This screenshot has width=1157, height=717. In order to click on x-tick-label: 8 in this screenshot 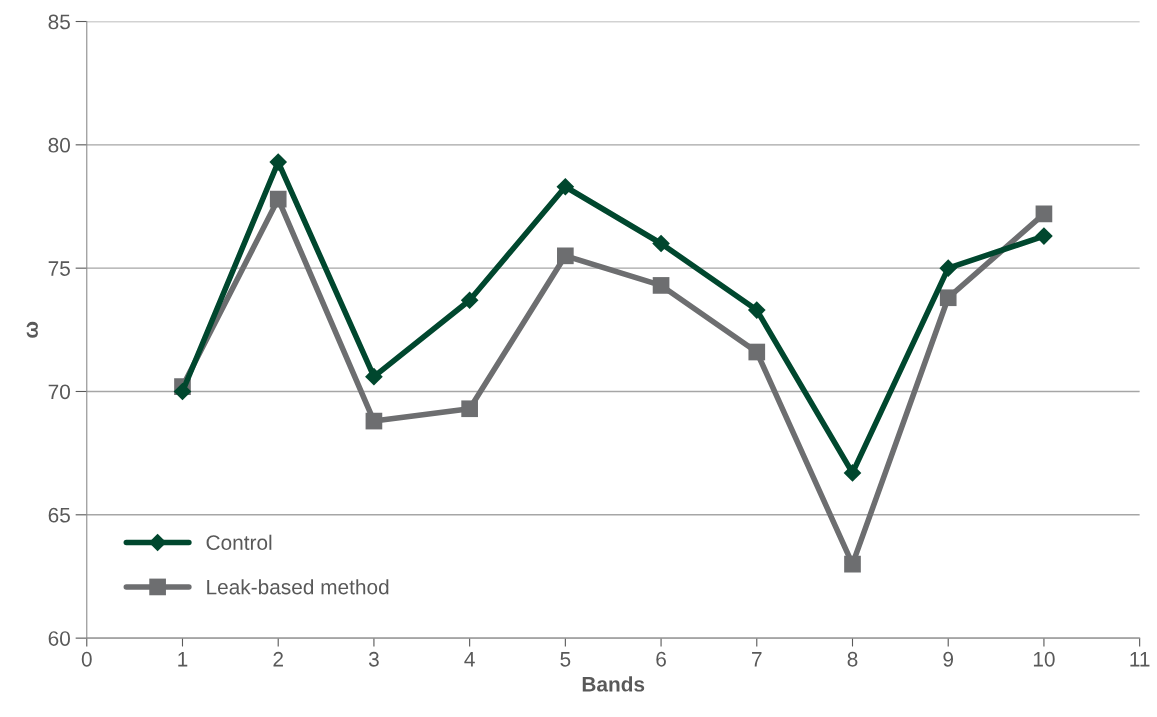, I will do `click(852, 659)`.